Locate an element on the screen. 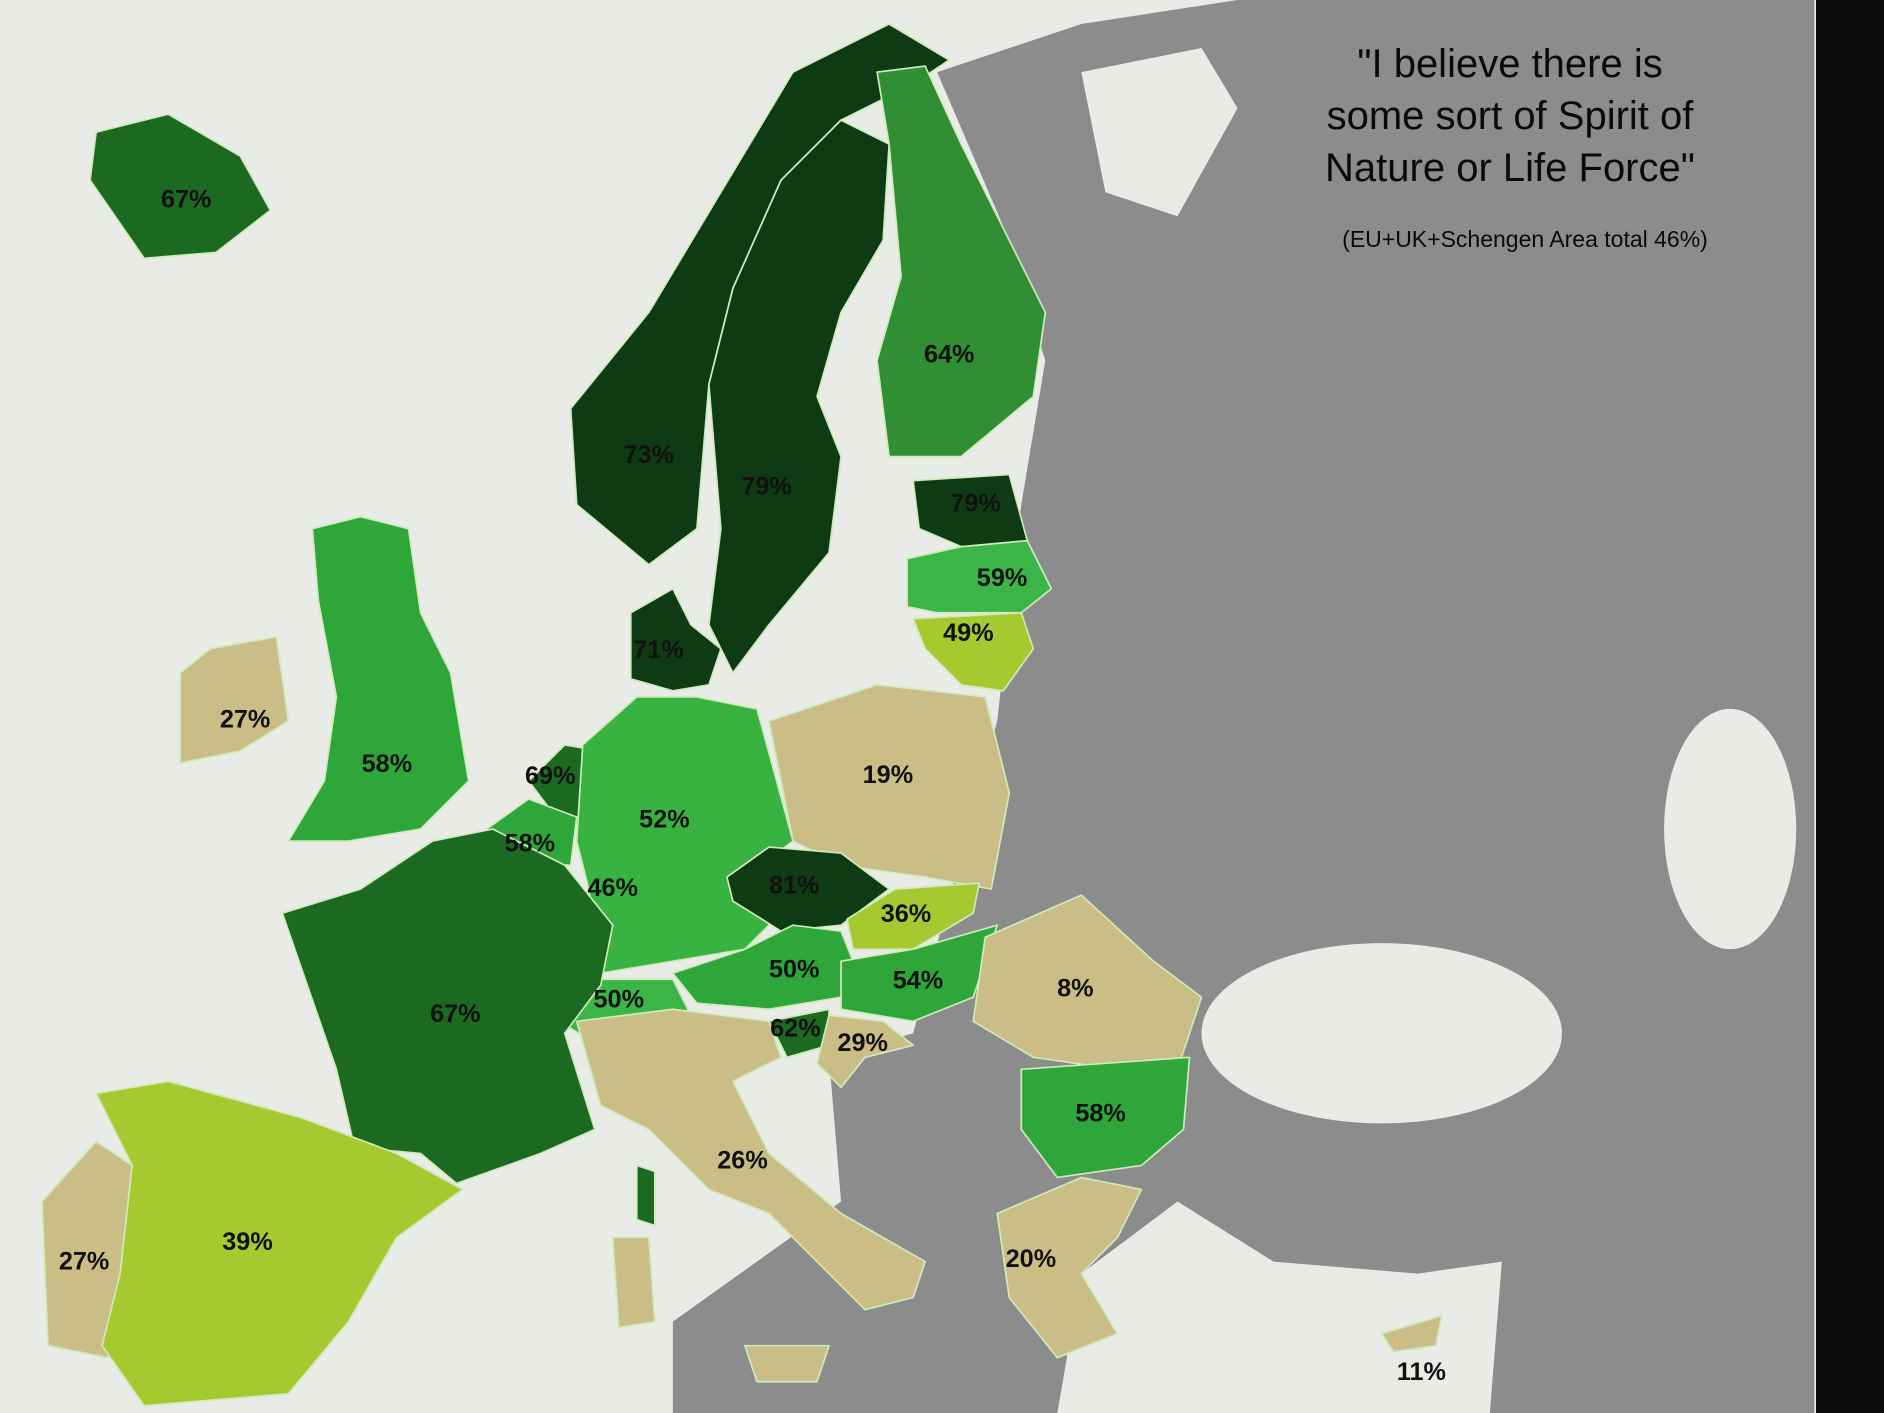 The image size is (1884, 1413). country-cyprus is located at coordinates (1411, 1333).